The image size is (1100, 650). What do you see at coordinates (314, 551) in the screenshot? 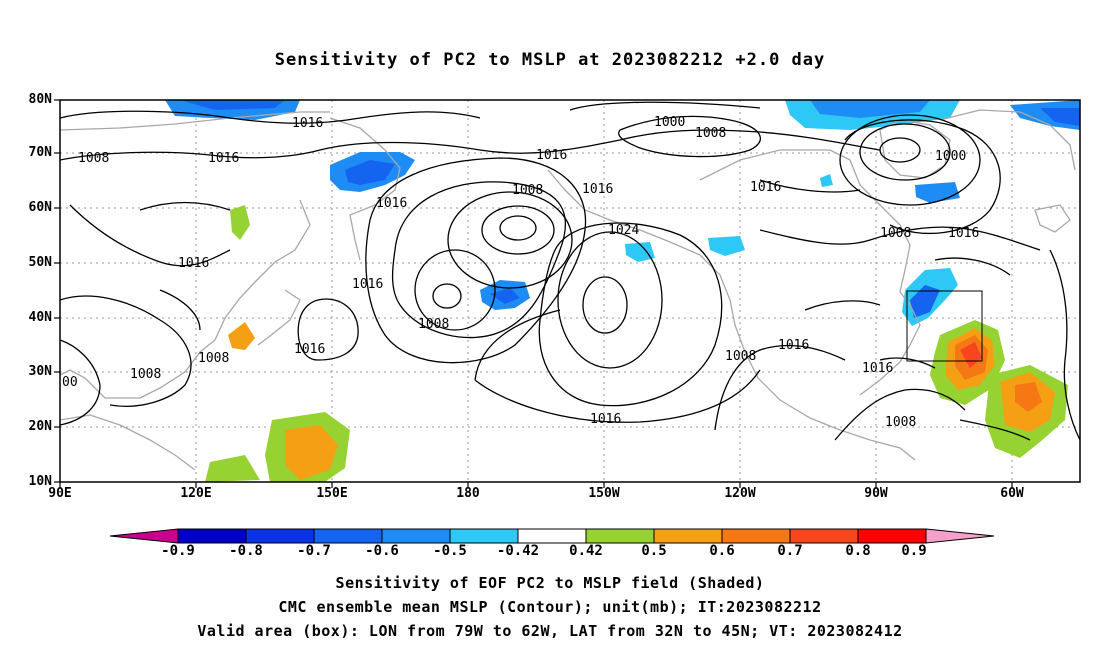
I see `colorbar-tick-label: -0.7` at bounding box center [314, 551].